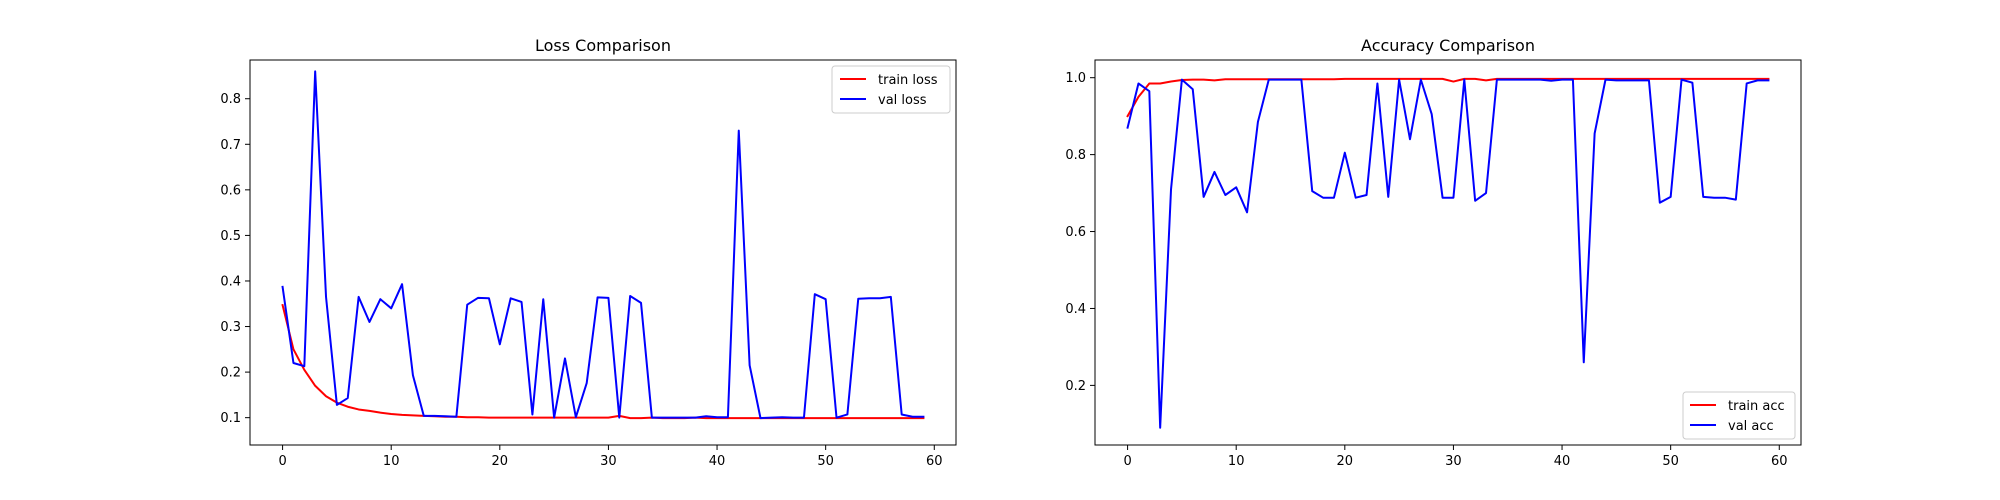 The height and width of the screenshot is (500, 2000). I want to click on loss-series-train-loss-line, so click(603, 361).